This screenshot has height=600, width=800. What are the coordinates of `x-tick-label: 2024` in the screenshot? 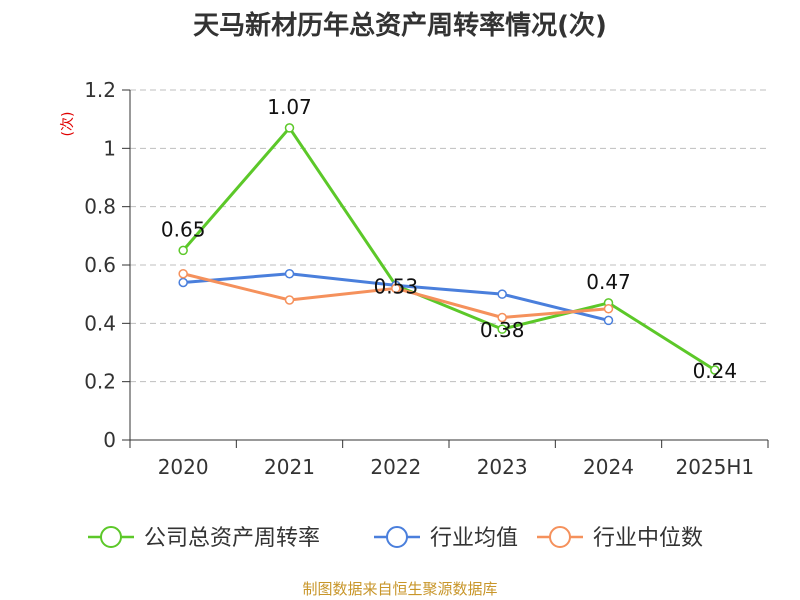 It's located at (608, 467).